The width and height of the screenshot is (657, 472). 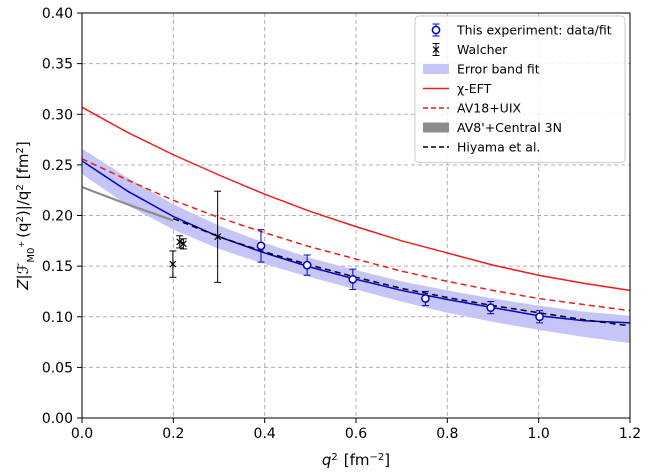 What do you see at coordinates (356, 434) in the screenshot?
I see `x-tick-label: 0.6` at bounding box center [356, 434].